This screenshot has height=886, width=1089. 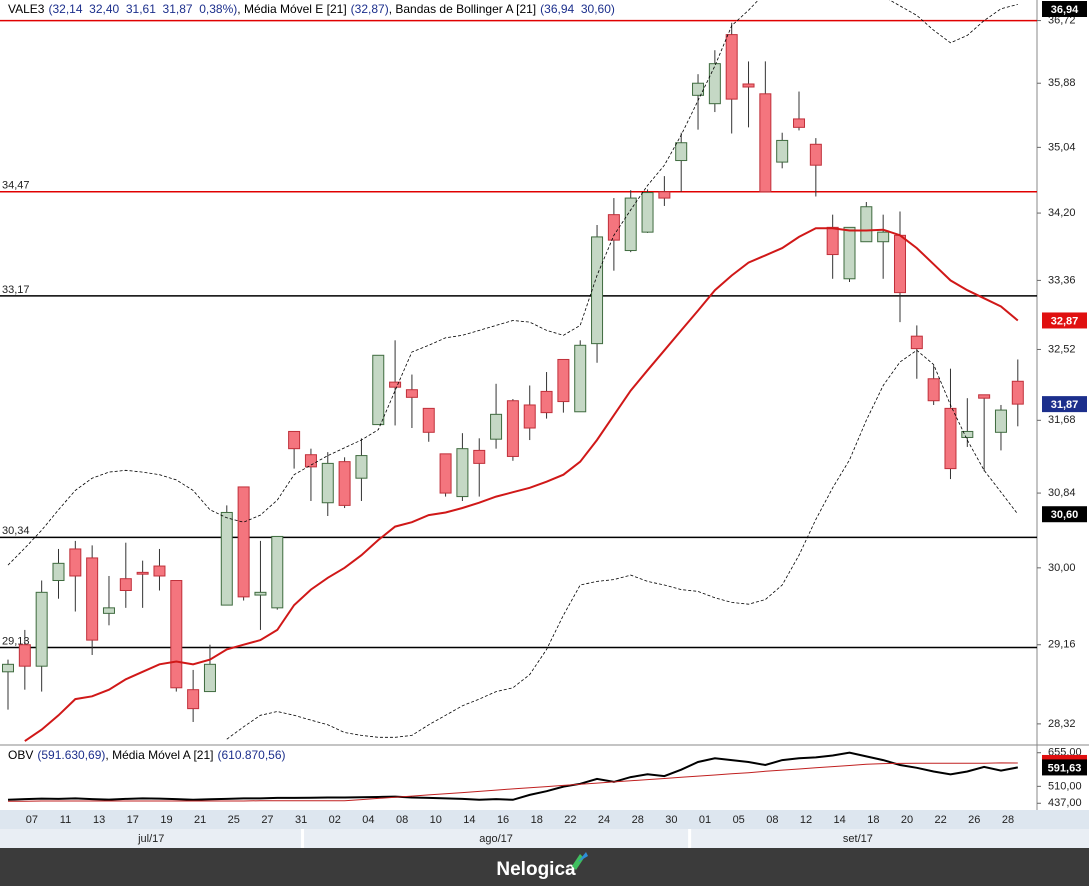 What do you see at coordinates (1062, 280) in the screenshot?
I see `y-tick-label: 33,36` at bounding box center [1062, 280].